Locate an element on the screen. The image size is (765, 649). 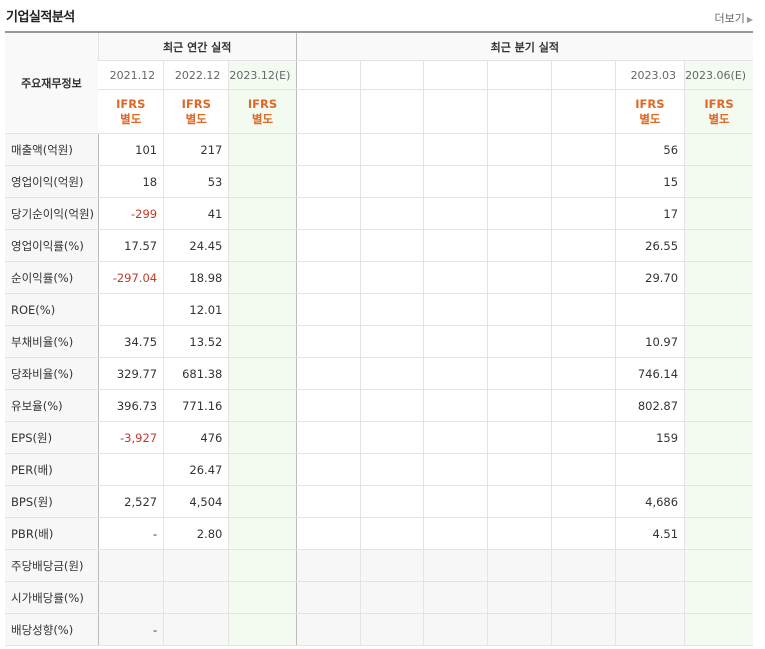
table-cell: 746.14 is located at coordinates (649, 373).